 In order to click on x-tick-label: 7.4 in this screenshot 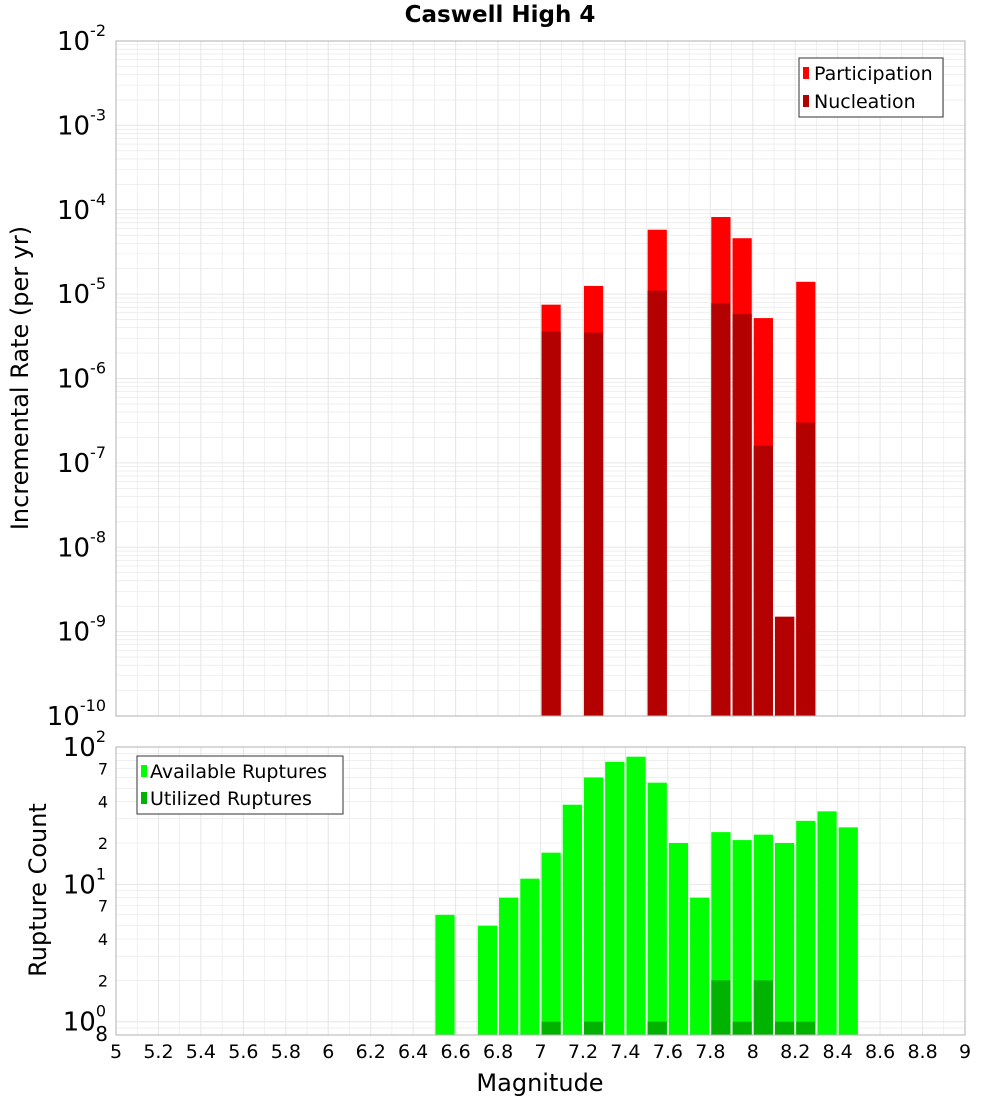, I will do `click(625, 1052)`.